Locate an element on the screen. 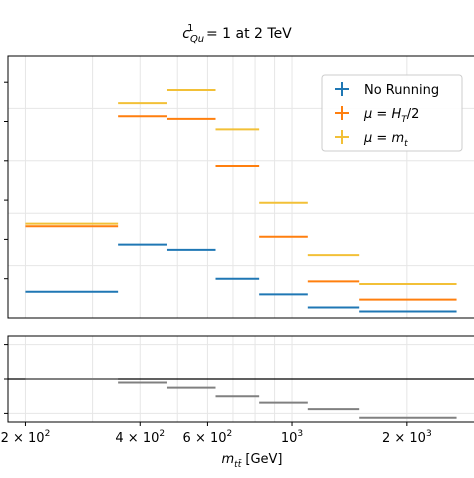 This screenshot has height=478, width=474. legend-label-0: No Running is located at coordinates (401, 90).